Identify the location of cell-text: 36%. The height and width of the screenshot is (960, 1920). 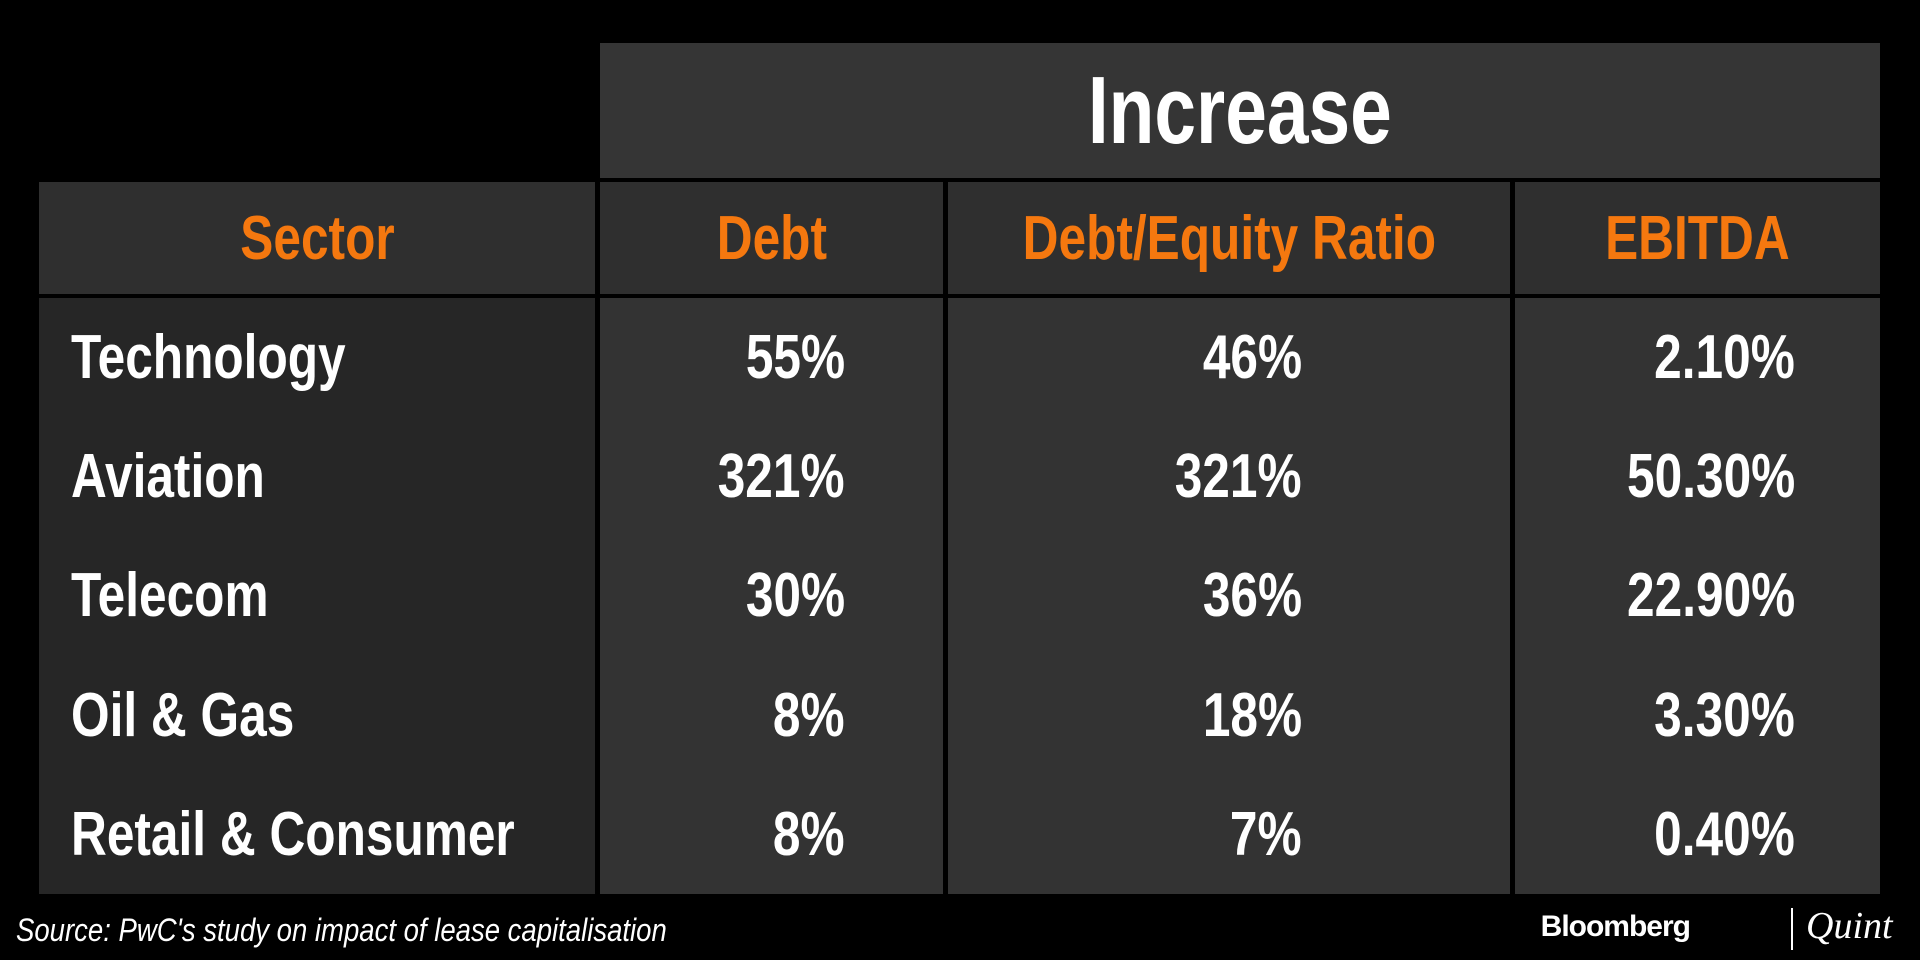
(1252, 596).